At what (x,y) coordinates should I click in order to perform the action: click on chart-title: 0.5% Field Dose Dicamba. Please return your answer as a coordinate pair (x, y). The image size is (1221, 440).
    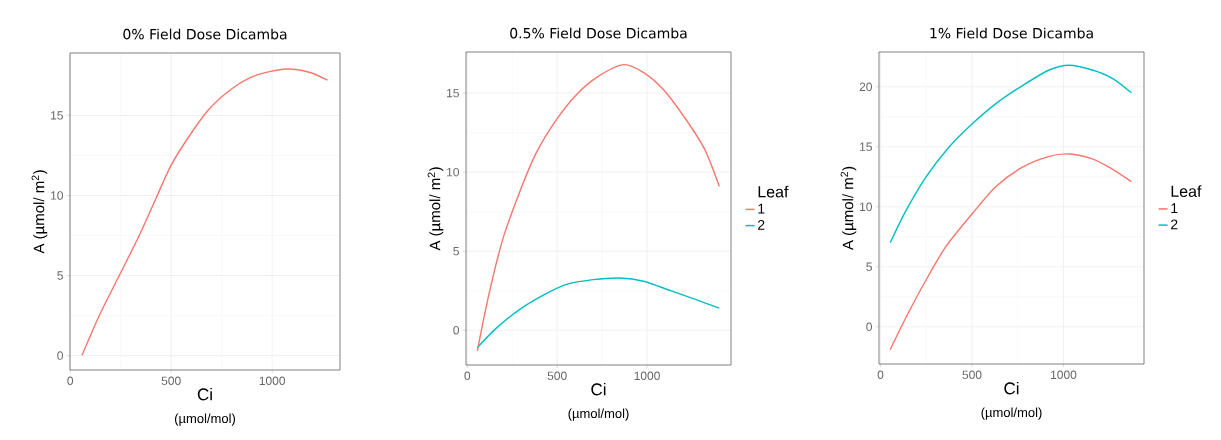
    Looking at the image, I should click on (598, 33).